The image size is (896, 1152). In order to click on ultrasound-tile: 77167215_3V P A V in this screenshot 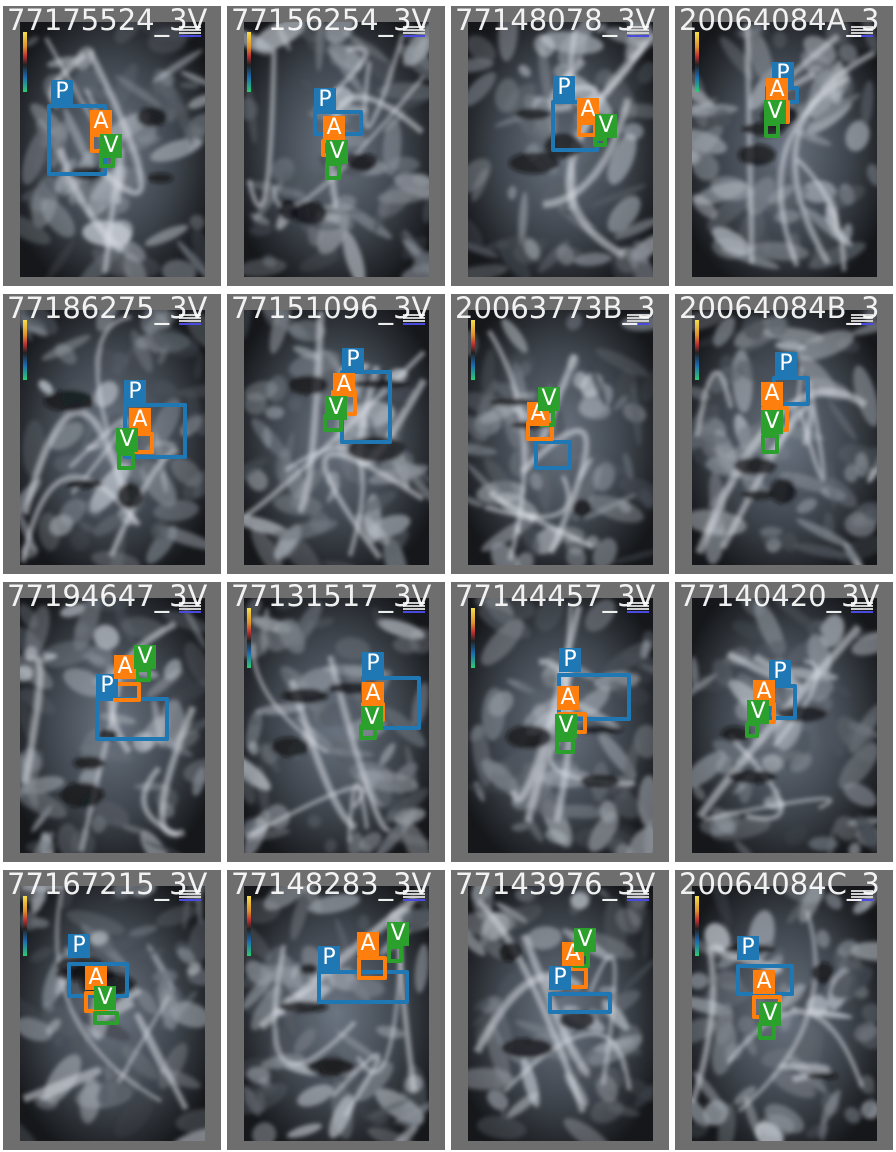, I will do `click(112, 1010)`.